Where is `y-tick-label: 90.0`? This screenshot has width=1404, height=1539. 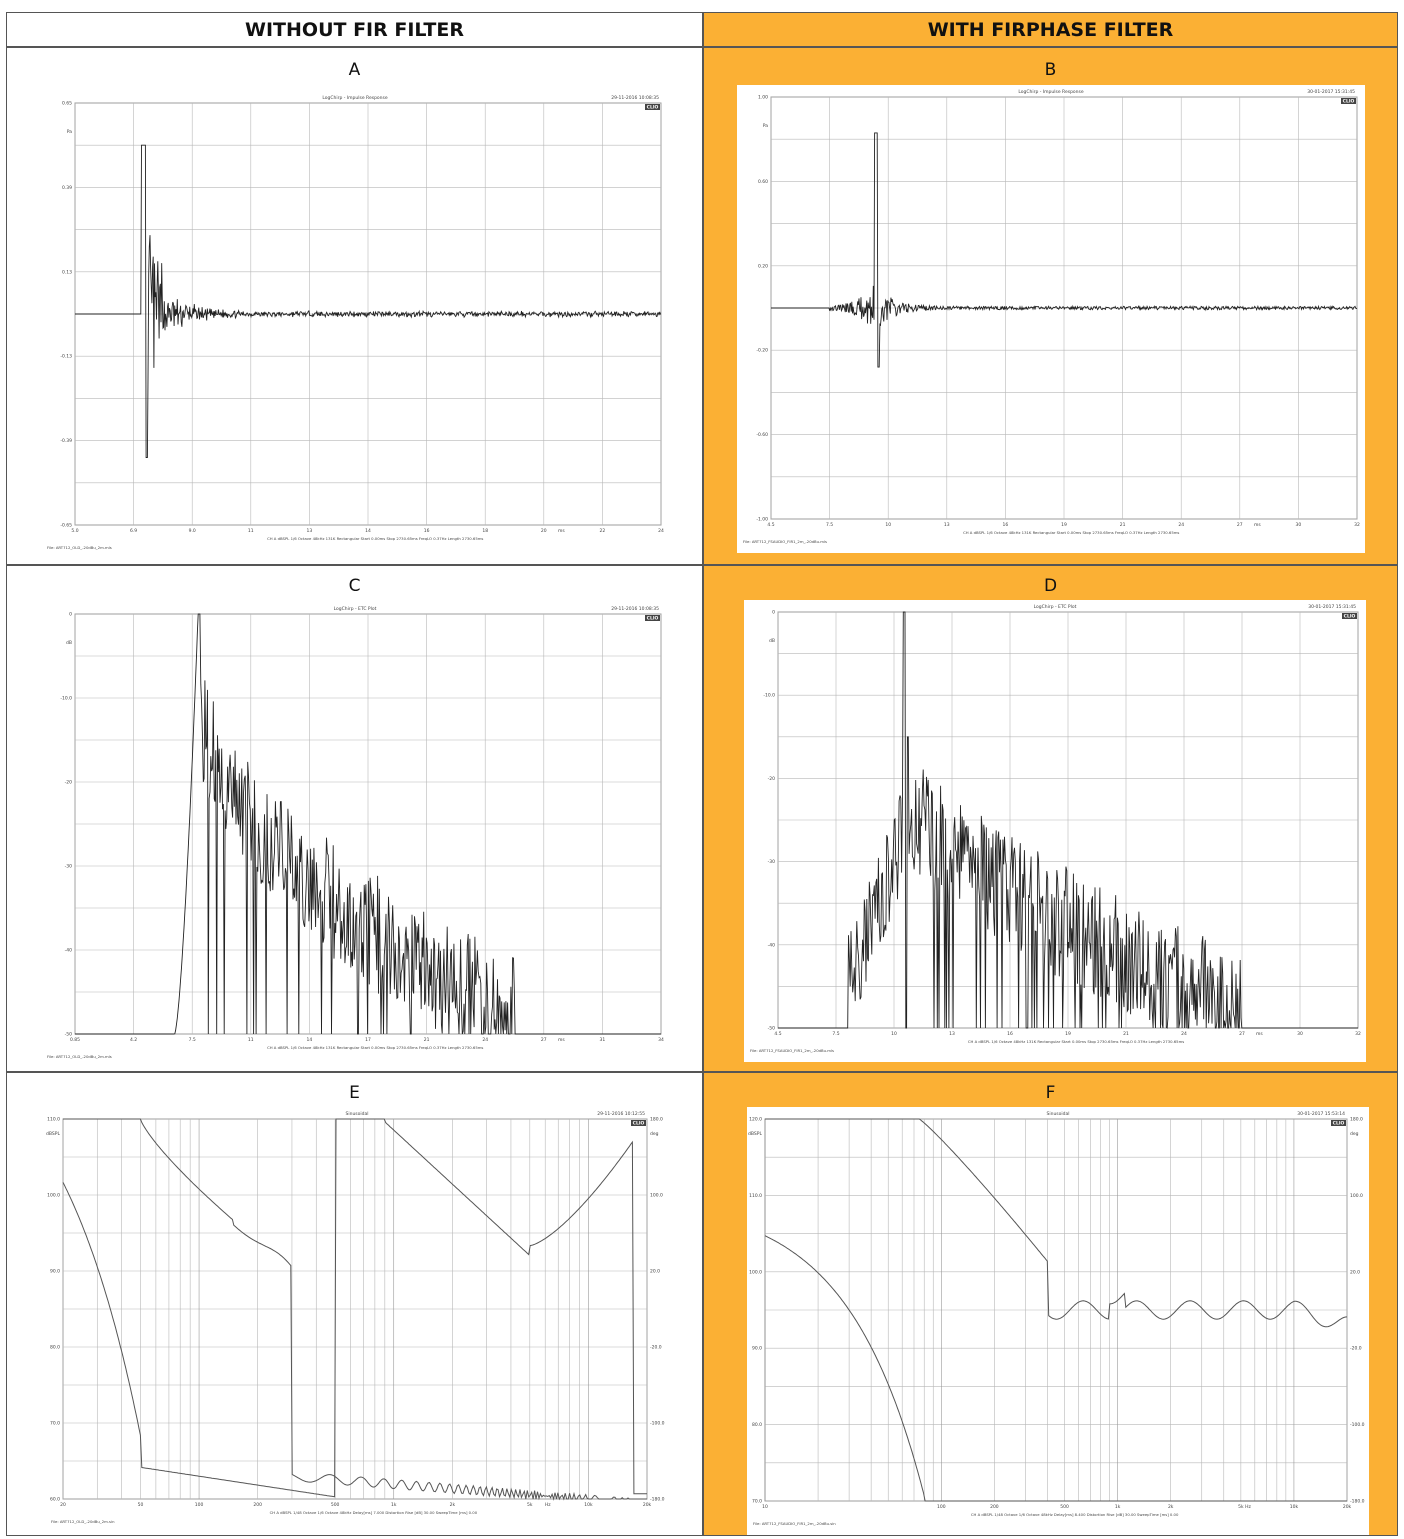
y-tick-label: 90.0 is located at coordinates (55, 1272).